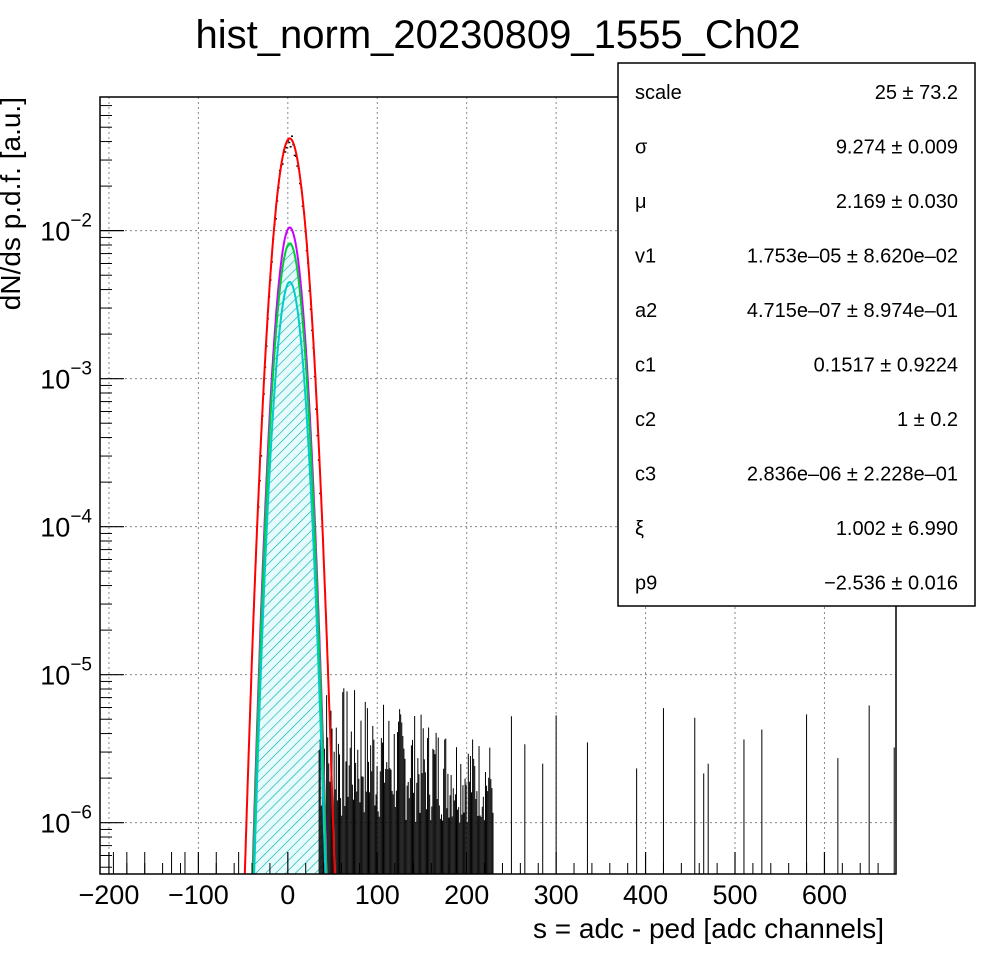 This screenshot has height=972, width=996. What do you see at coordinates (66, 821) in the screenshot?
I see `y-tick-label: 10⁻⁶` at bounding box center [66, 821].